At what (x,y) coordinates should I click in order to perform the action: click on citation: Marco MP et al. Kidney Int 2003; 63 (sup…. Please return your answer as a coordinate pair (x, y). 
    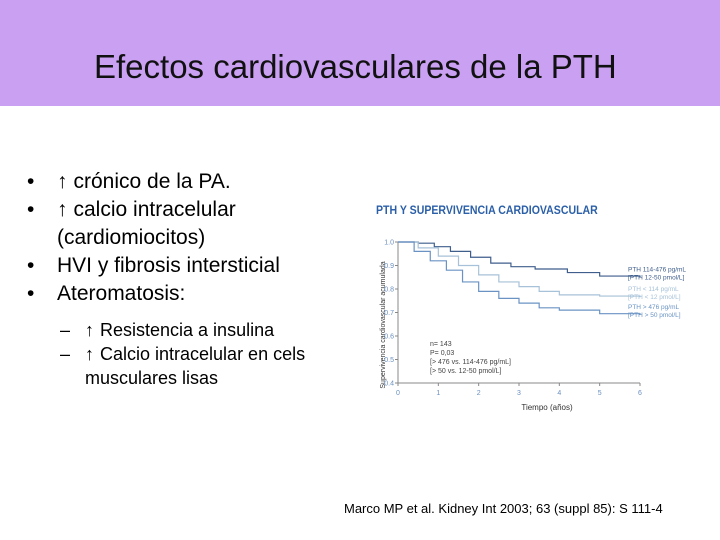
    Looking at the image, I should click on (503, 508).